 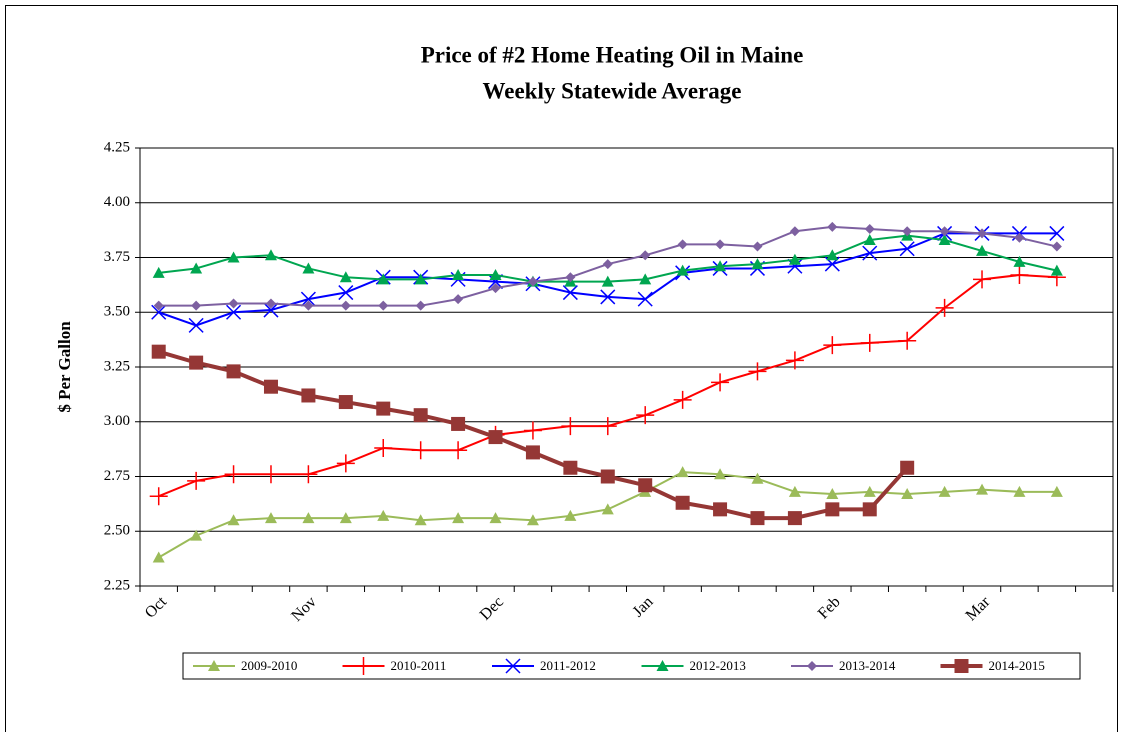 I want to click on y-tick-label: 3.25, so click(x=117, y=366).